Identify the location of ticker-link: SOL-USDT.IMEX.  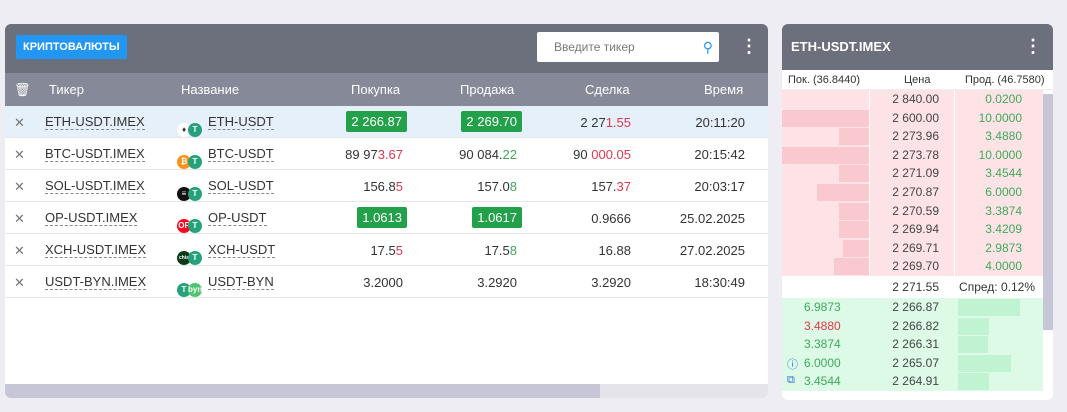
(95, 186).